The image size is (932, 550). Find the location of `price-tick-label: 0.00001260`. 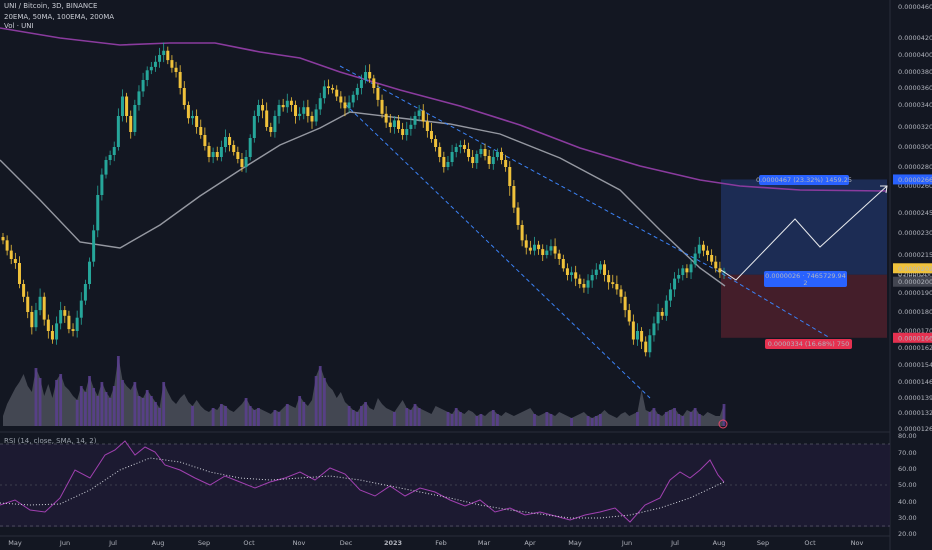

price-tick-label: 0.00001260 is located at coordinates (915, 429).